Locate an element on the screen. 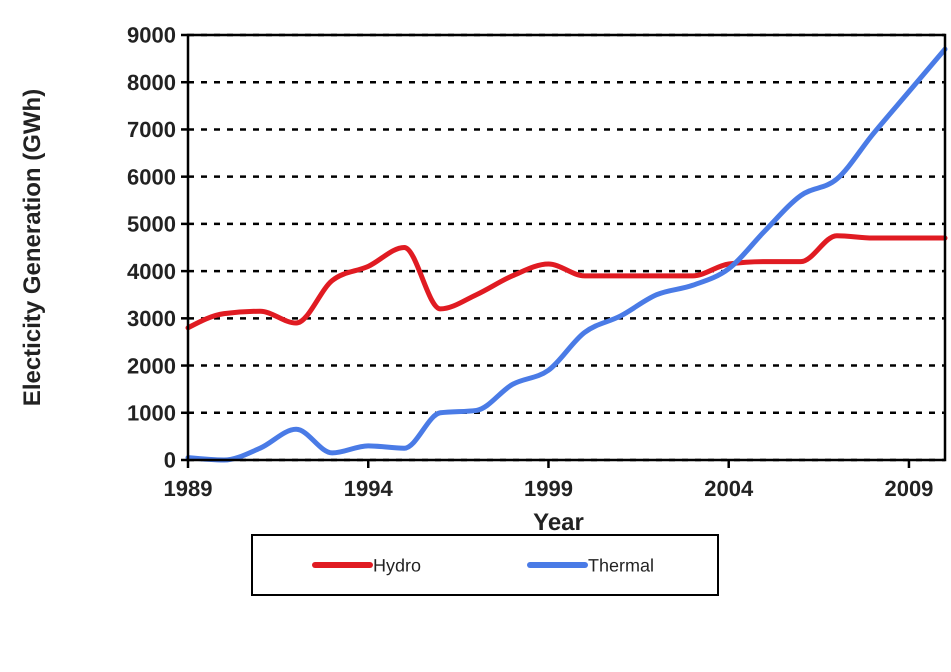  y-tick-label: 5000 is located at coordinates (151, 224).